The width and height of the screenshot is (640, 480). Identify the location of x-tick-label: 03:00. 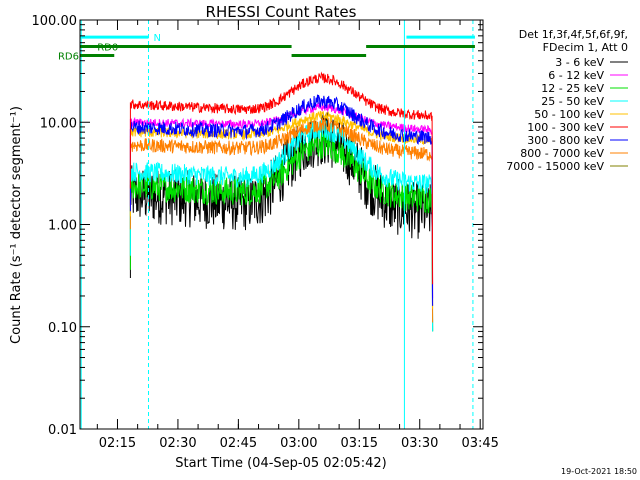
(298, 443).